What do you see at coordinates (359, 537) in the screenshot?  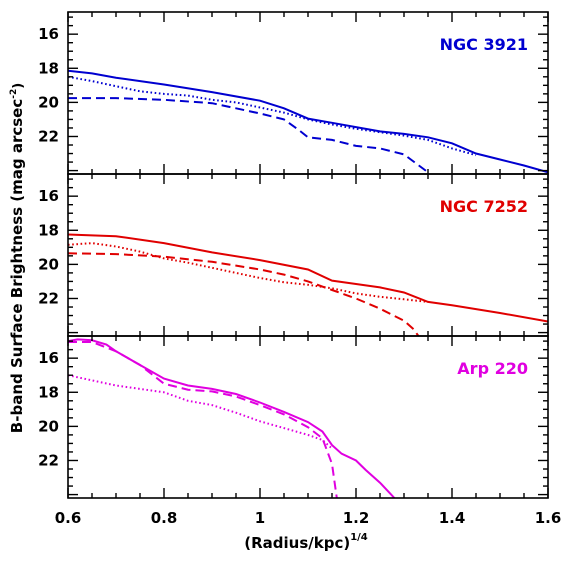 I see `x-axis-exponent: 1/4` at bounding box center [359, 537].